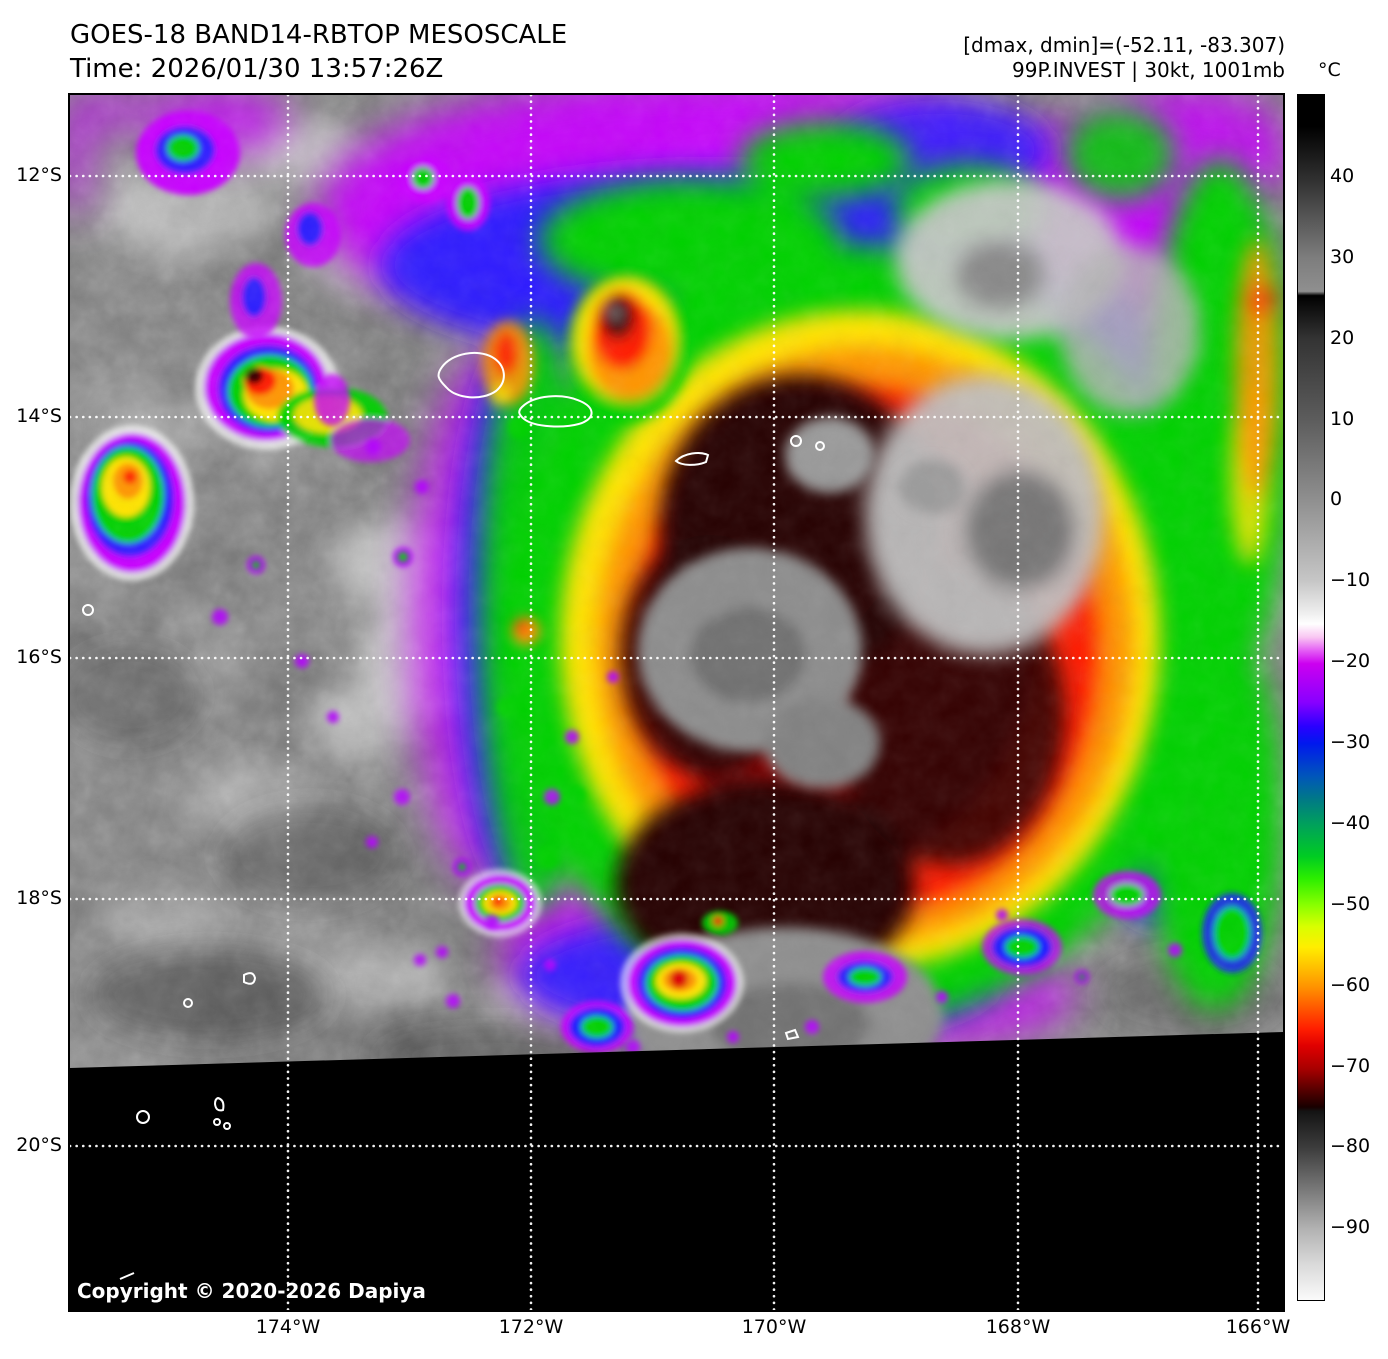  Describe the element at coordinates (288, 1327) in the screenshot. I see `lon-label-174w: 174°W` at that location.